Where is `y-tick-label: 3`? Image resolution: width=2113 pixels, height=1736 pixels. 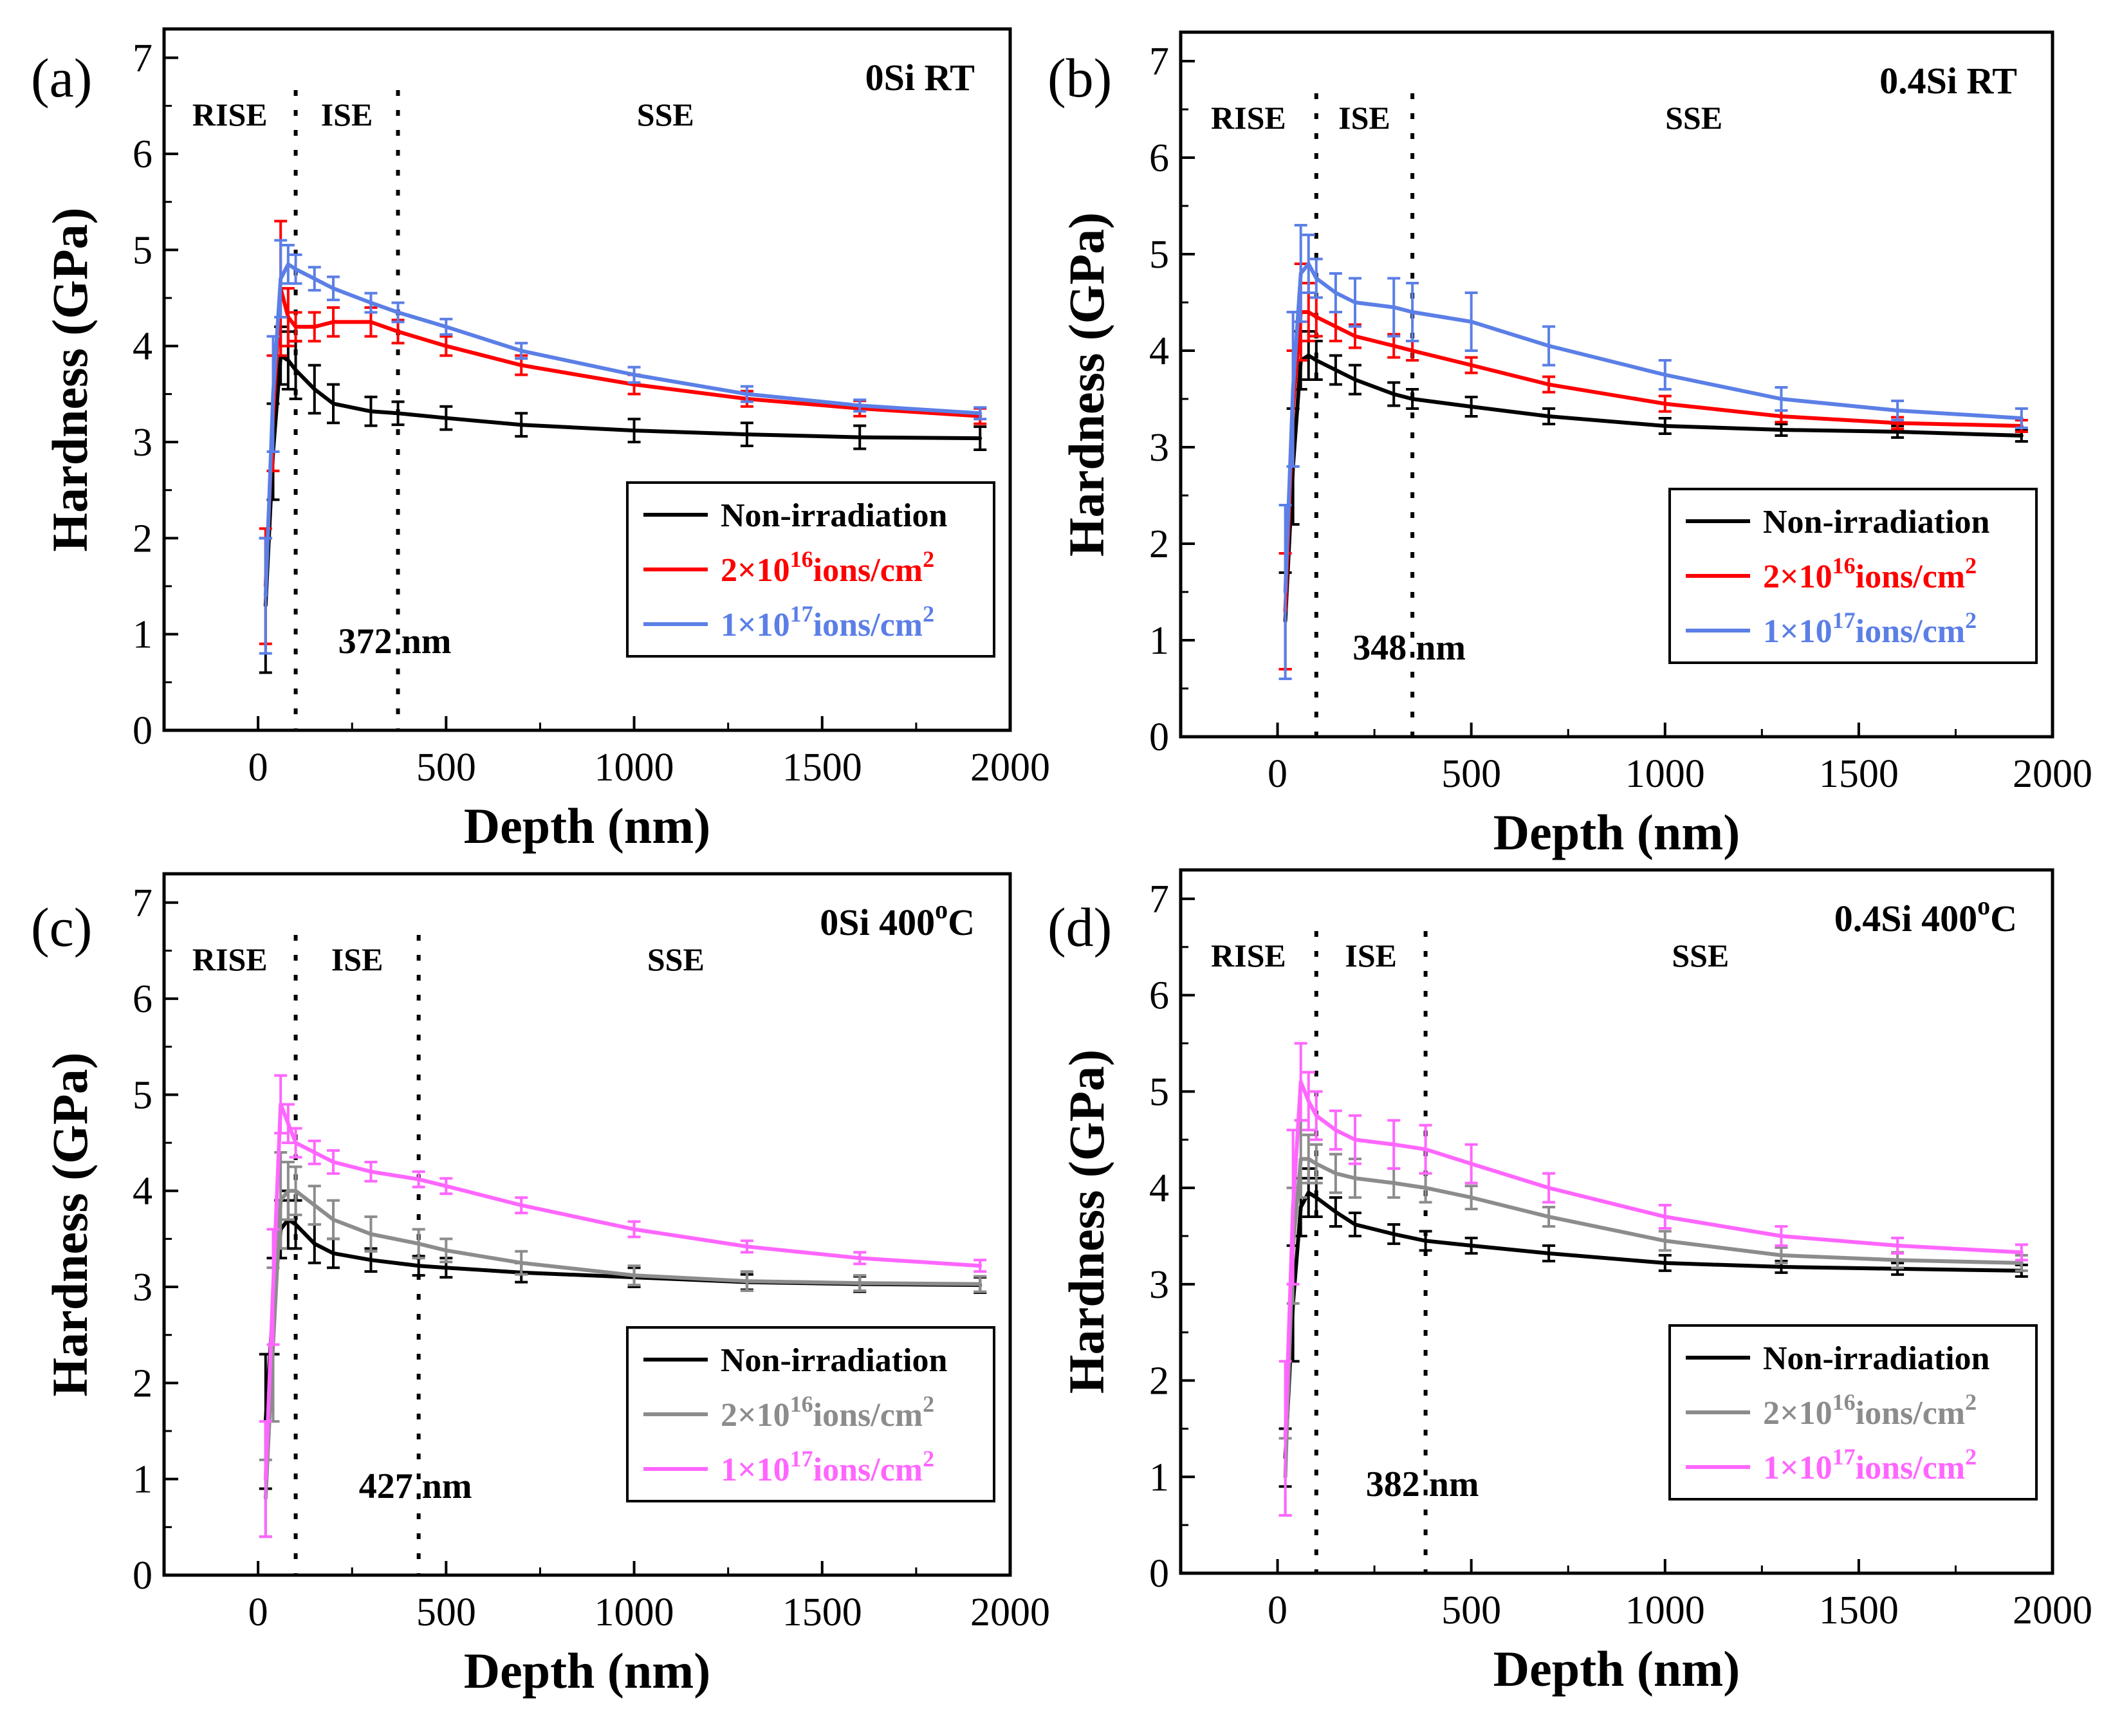
y-tick-label: 3 is located at coordinates (142, 1287).